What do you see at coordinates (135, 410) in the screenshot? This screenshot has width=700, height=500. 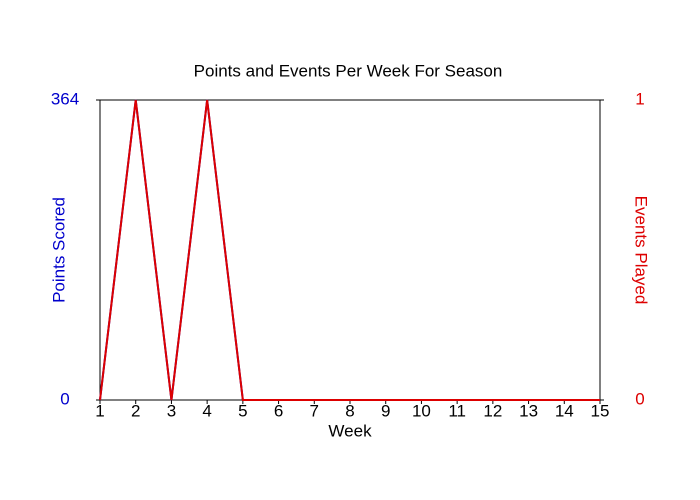 I see `x-tick-label: 2` at bounding box center [135, 410].